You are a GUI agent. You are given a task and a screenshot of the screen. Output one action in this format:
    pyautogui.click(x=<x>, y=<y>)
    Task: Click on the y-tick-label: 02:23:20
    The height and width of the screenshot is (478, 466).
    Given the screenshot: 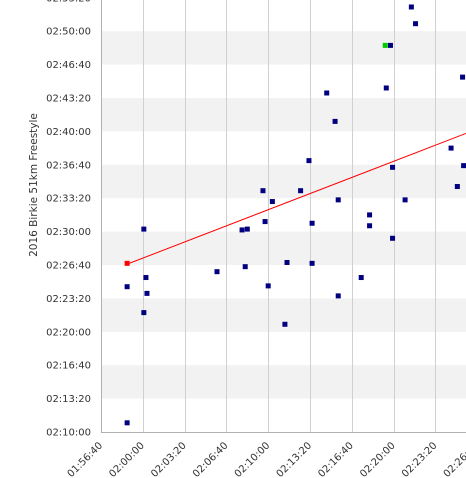 What is the action you would take?
    pyautogui.click(x=68, y=299)
    